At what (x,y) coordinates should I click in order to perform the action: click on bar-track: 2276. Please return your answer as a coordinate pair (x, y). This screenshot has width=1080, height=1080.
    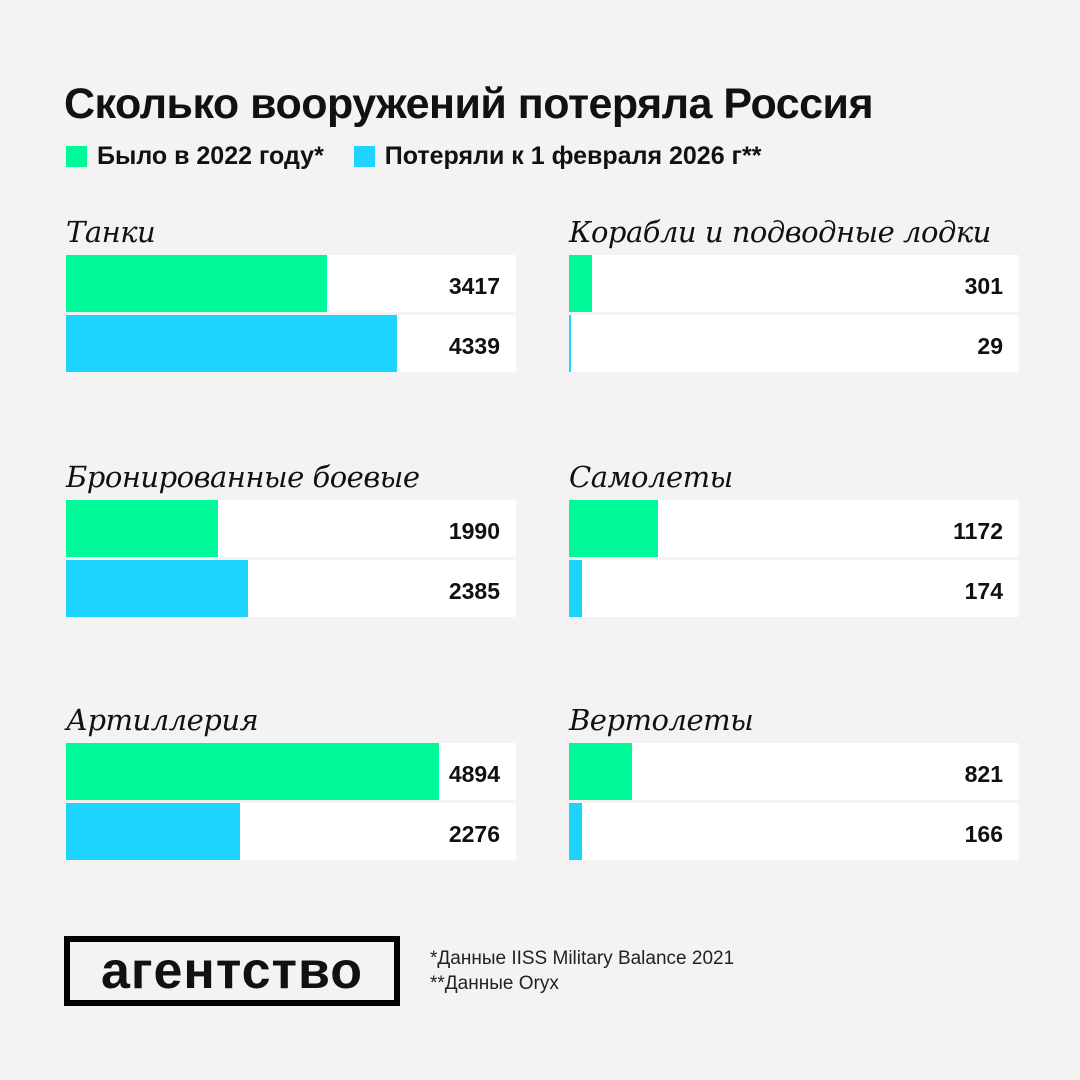
    Looking at the image, I should click on (291, 831).